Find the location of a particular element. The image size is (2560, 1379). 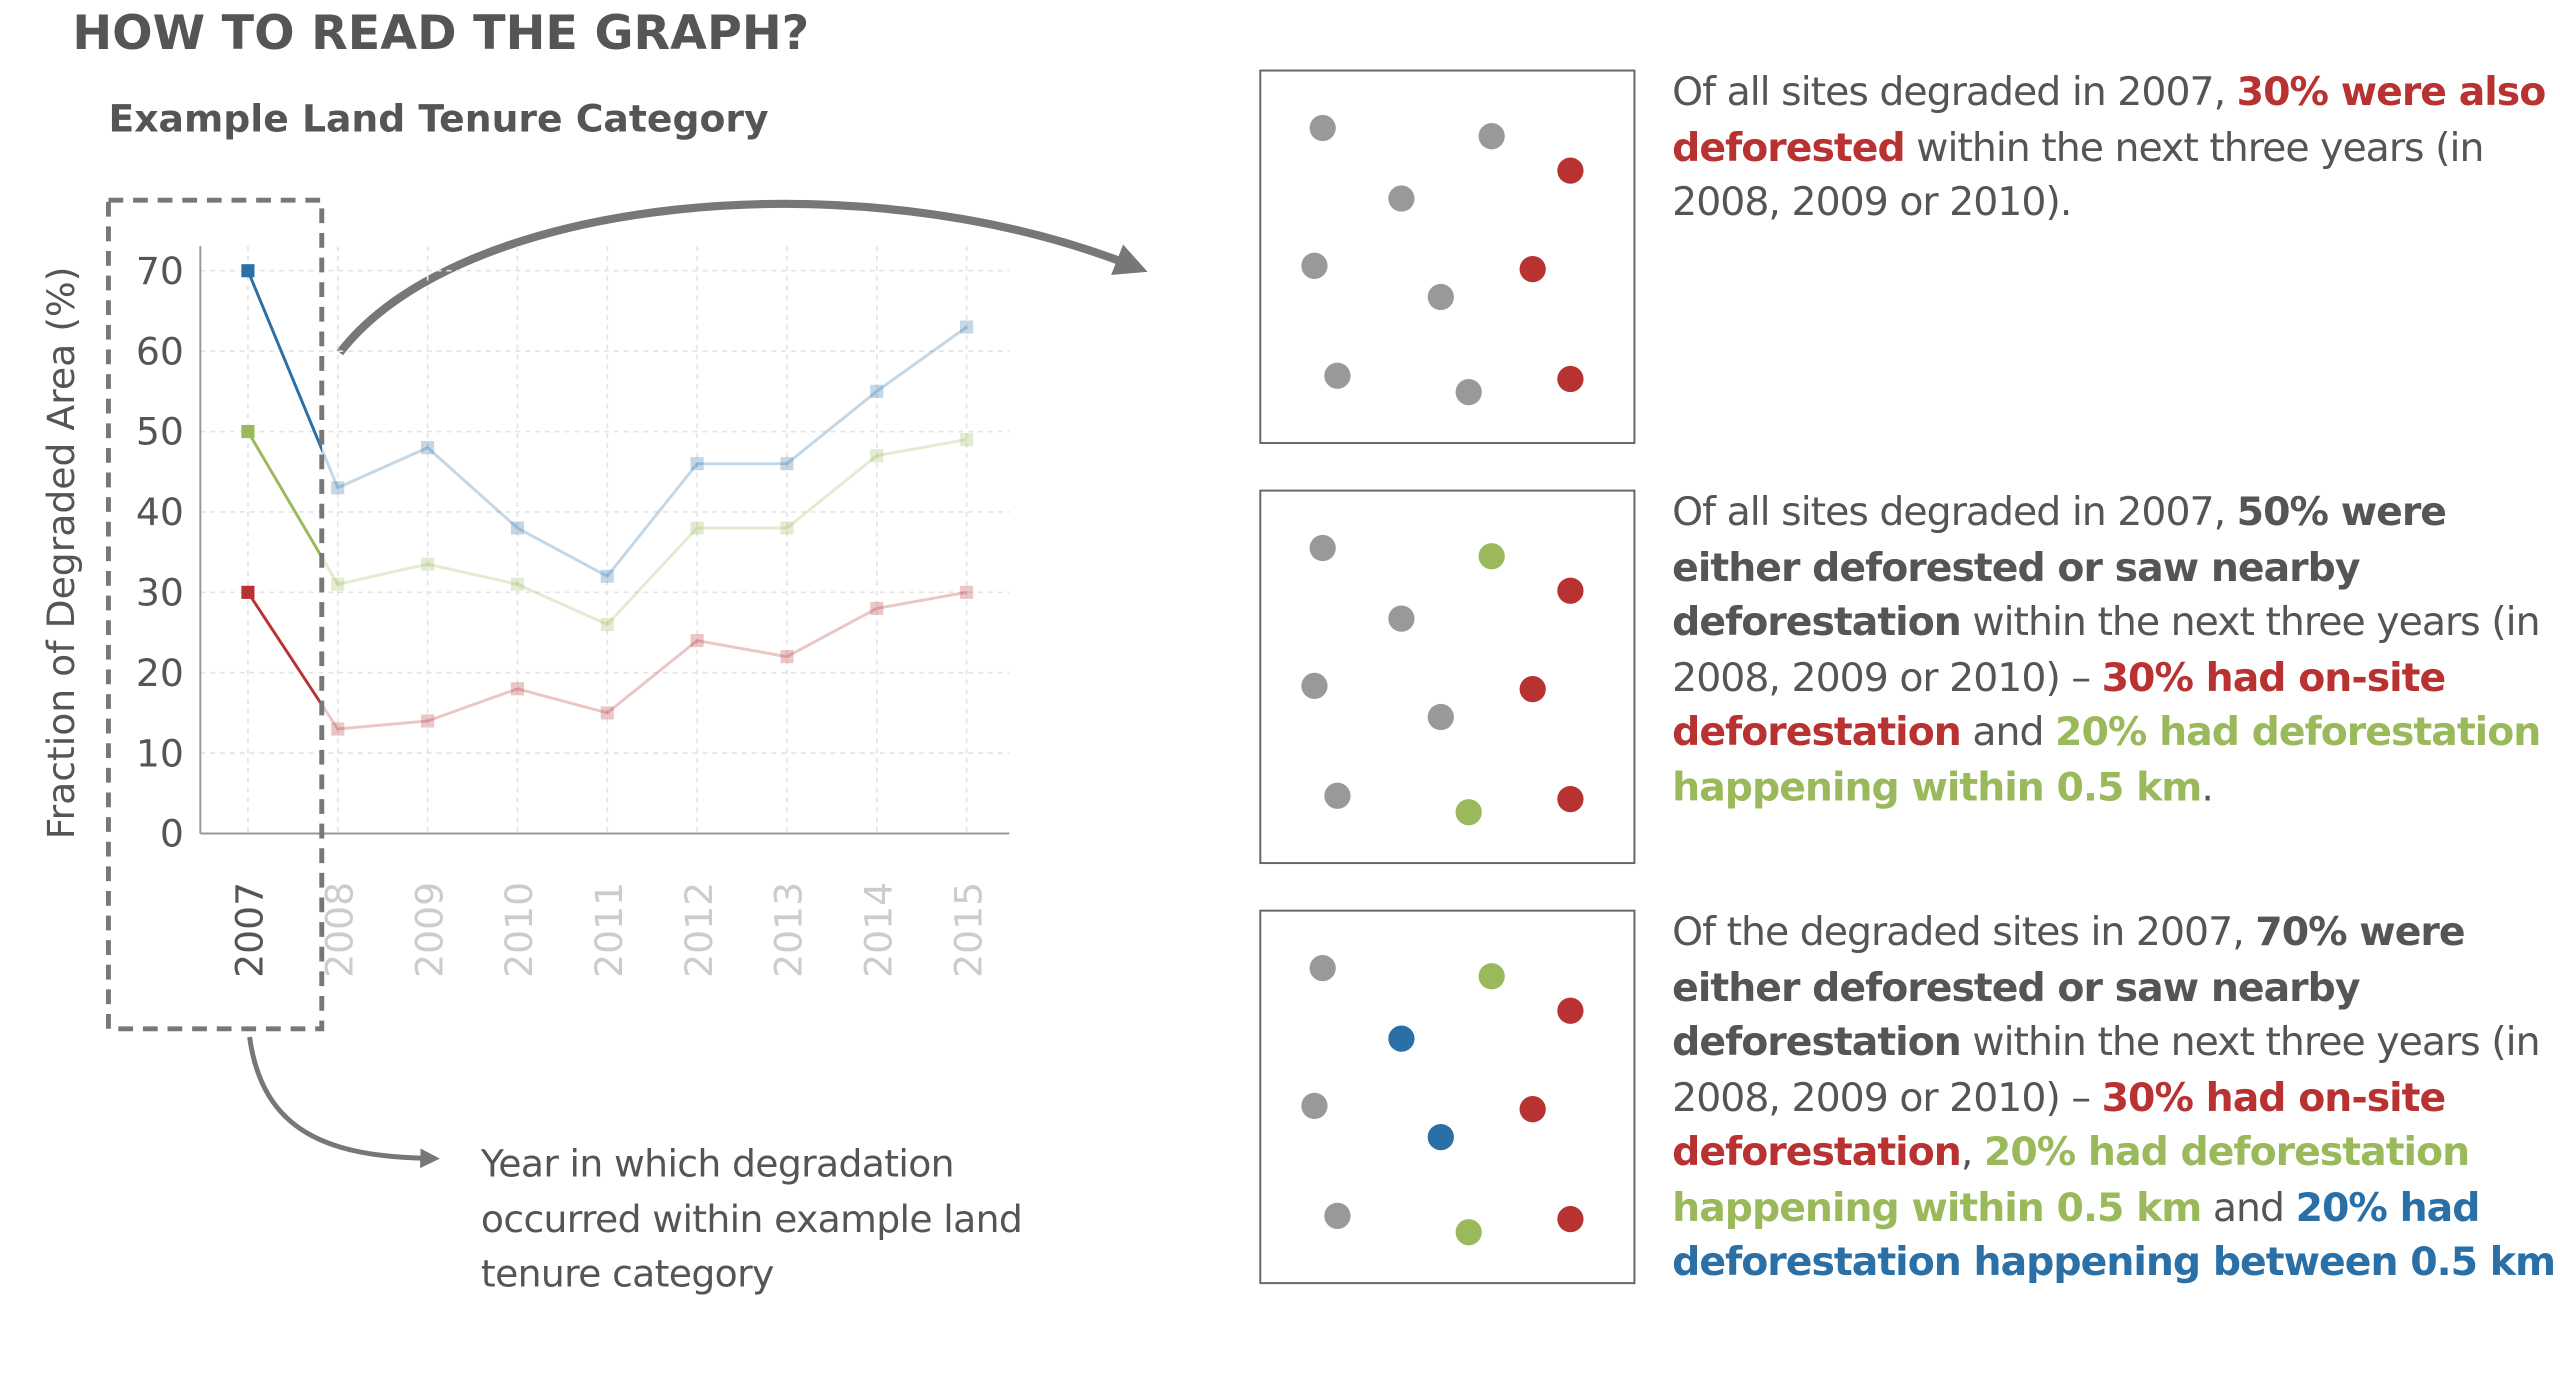

text-segment: 30% were also deforested is located at coordinates (2109, 119).